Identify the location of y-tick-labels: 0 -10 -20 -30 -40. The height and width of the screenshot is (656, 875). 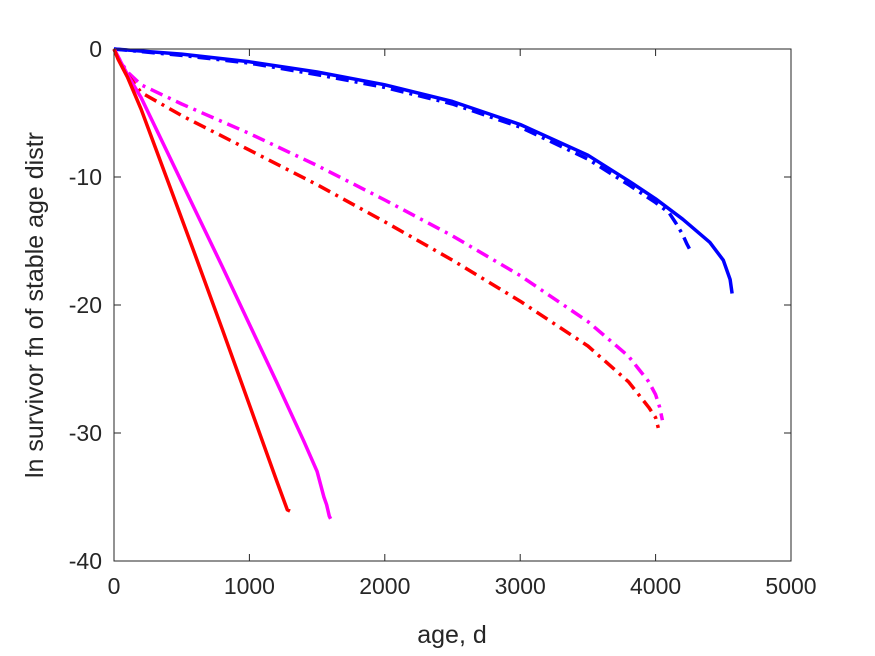
(85, 305).